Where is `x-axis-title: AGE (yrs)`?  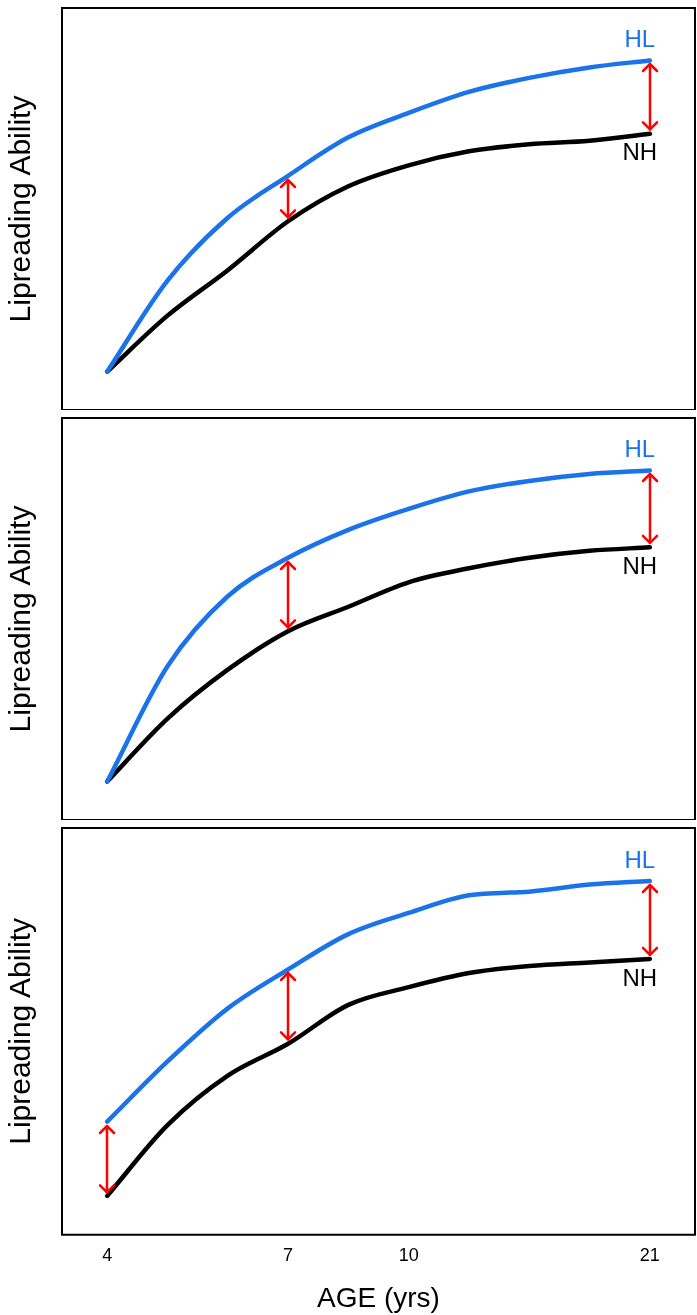 x-axis-title: AGE (yrs) is located at coordinates (378, 1297).